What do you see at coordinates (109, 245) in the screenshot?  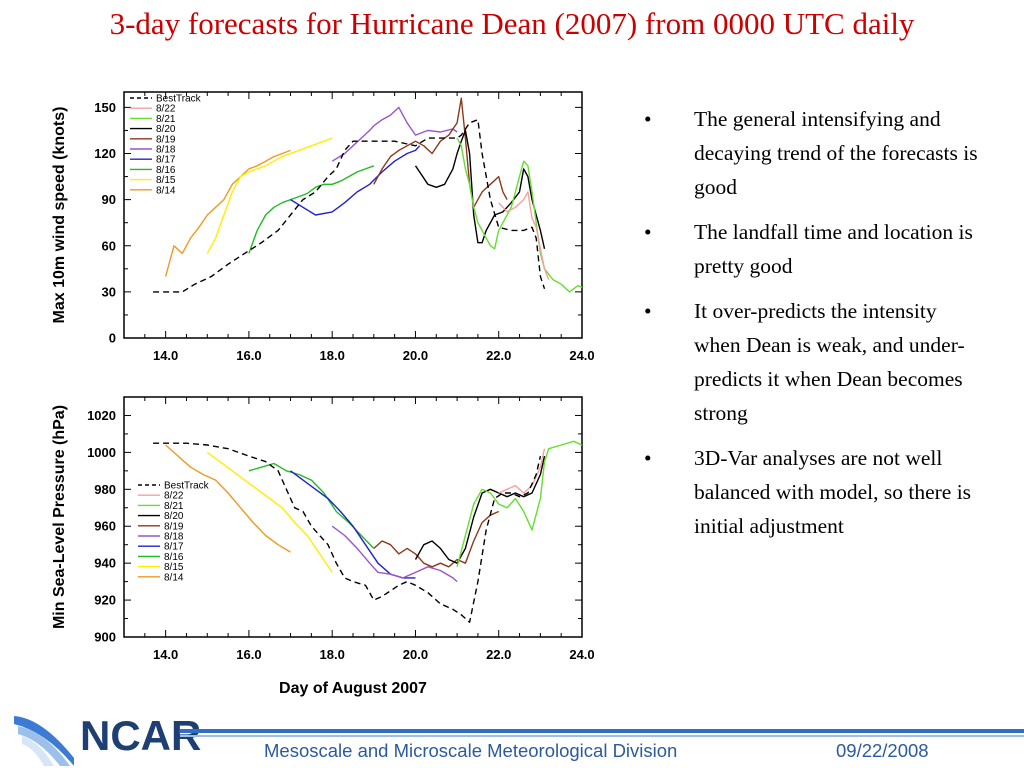 I see `y-tick-label: 60` at bounding box center [109, 245].